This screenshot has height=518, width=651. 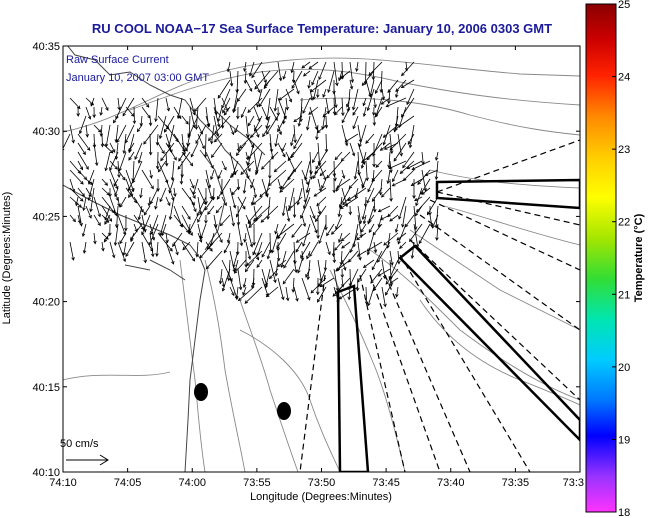 What do you see at coordinates (516, 483) in the screenshot?
I see `x-tick-label: 73:35` at bounding box center [516, 483].